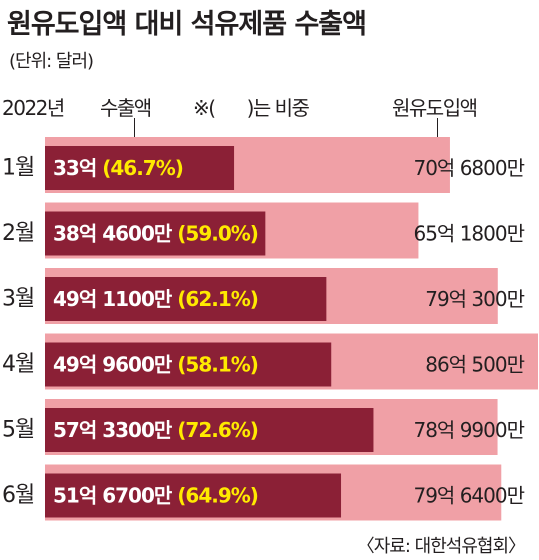 The height and width of the screenshot is (560, 539). What do you see at coordinates (18, 168) in the screenshot?
I see `month-label: 1월` at bounding box center [18, 168].